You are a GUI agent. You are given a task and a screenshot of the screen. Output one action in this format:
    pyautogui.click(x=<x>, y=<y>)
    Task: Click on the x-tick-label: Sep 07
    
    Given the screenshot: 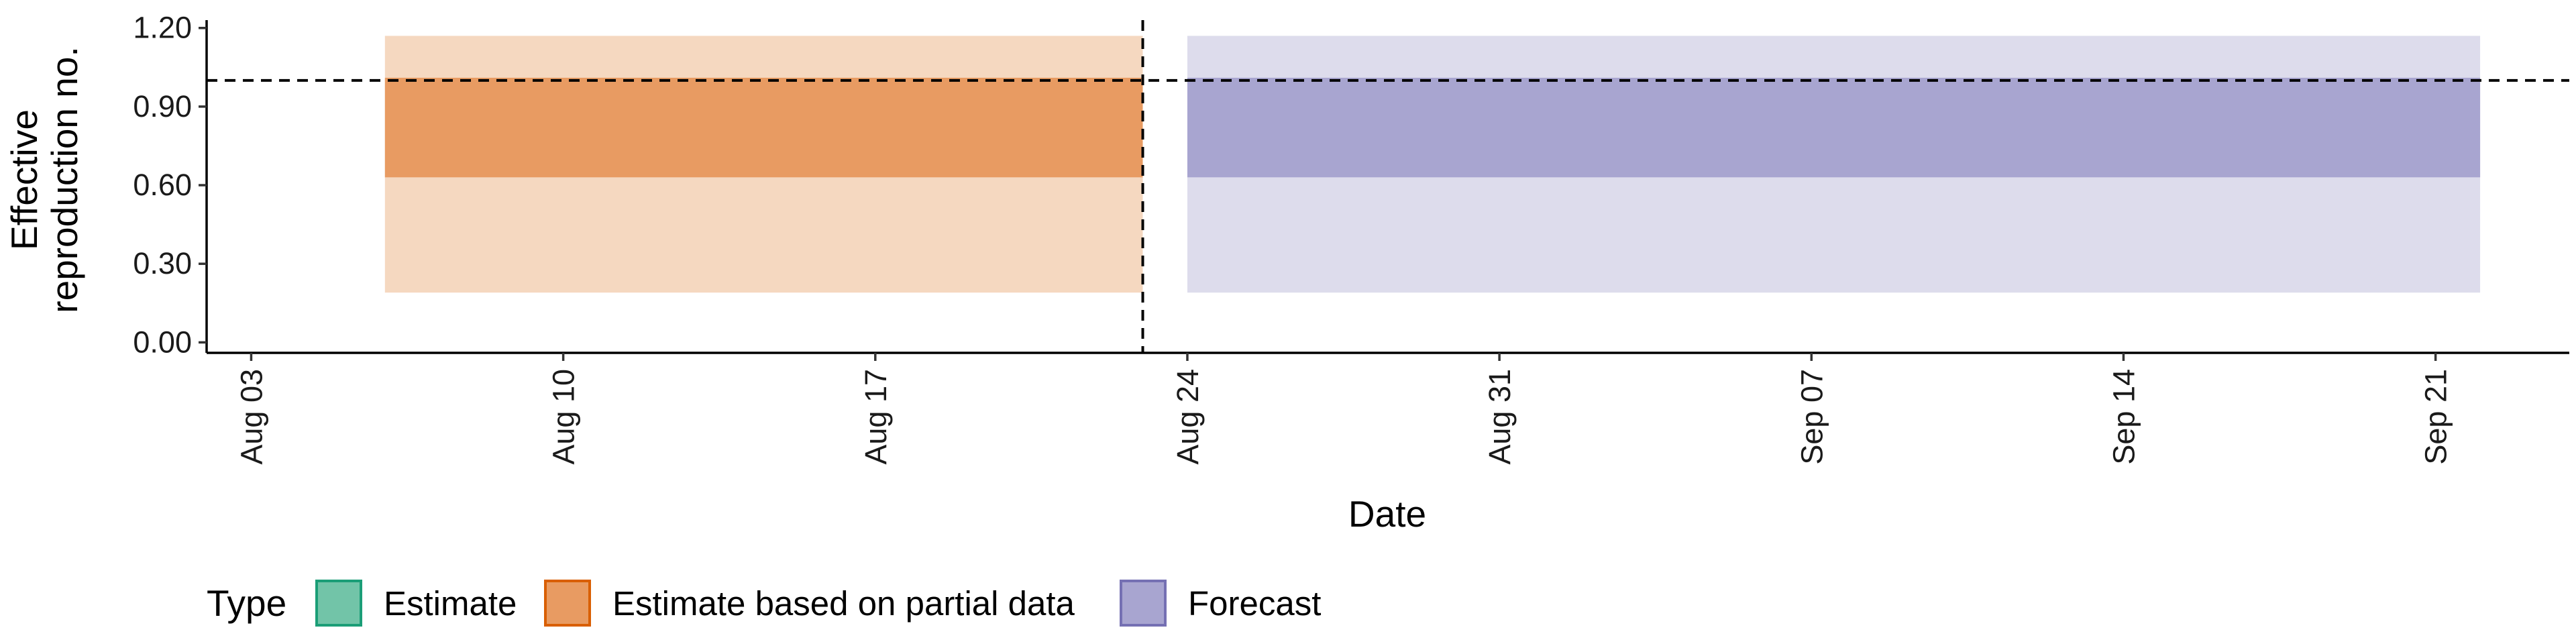 What is the action you would take?
    pyautogui.click(x=1811, y=417)
    